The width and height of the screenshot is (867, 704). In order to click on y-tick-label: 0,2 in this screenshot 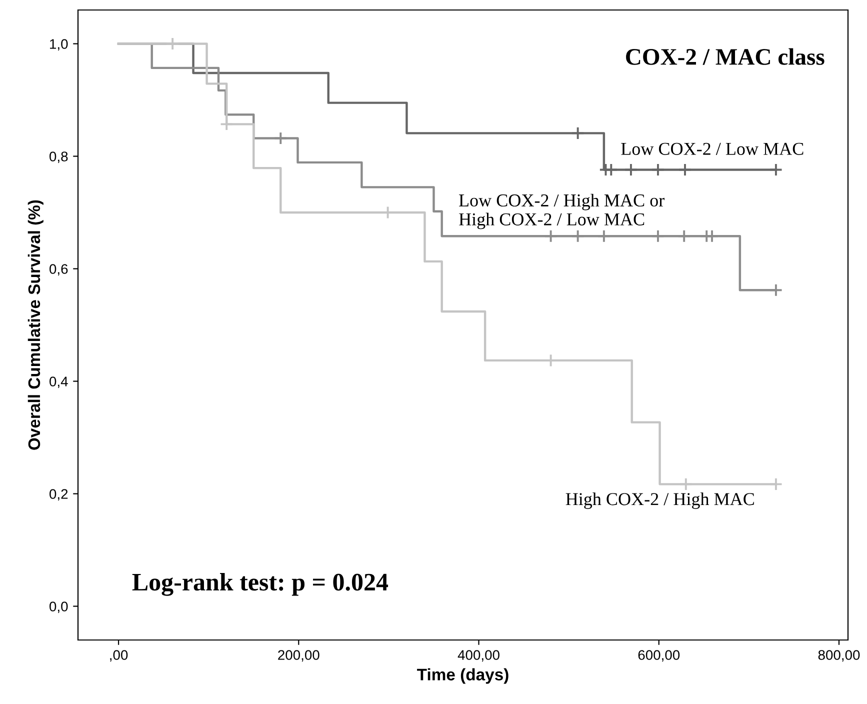, I will do `click(59, 495)`.